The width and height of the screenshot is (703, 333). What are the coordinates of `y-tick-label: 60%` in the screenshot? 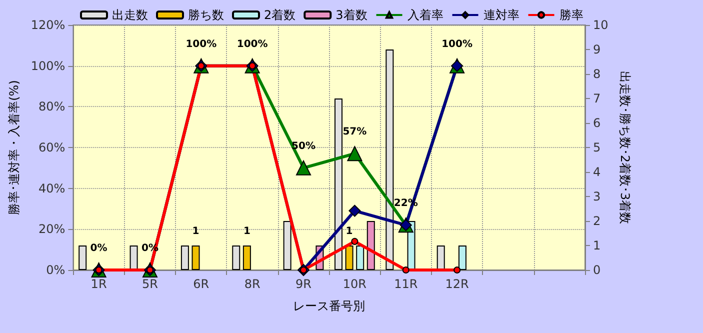 It's located at (52, 147).